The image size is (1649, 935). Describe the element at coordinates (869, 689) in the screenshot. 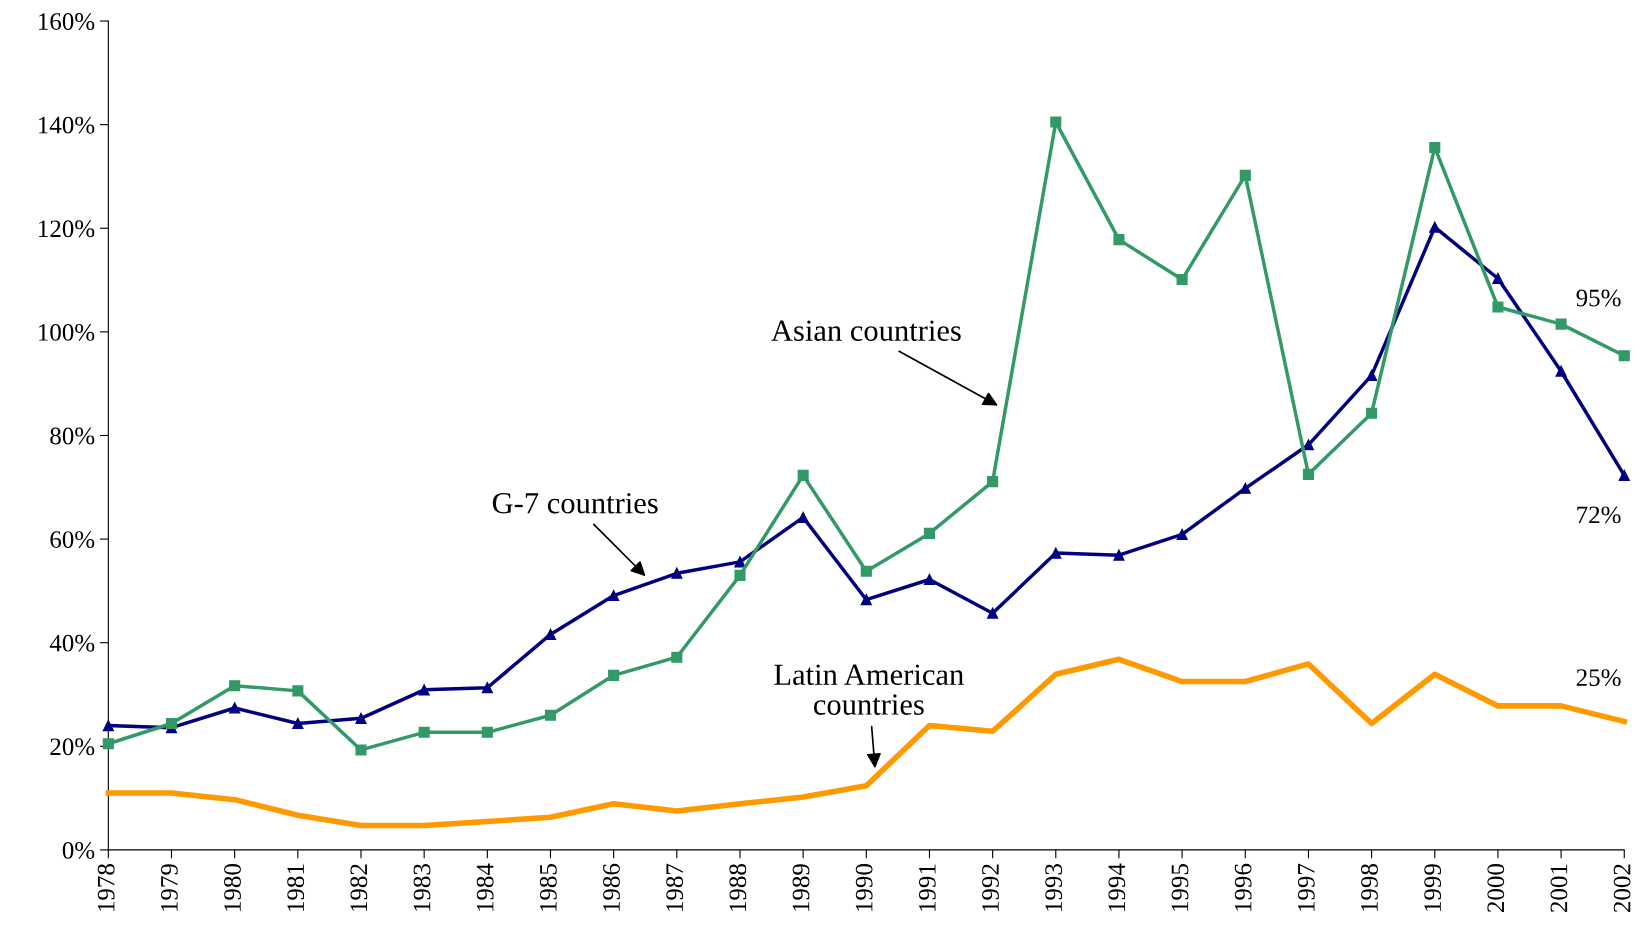

I see `series-label: Latin American countries` at that location.